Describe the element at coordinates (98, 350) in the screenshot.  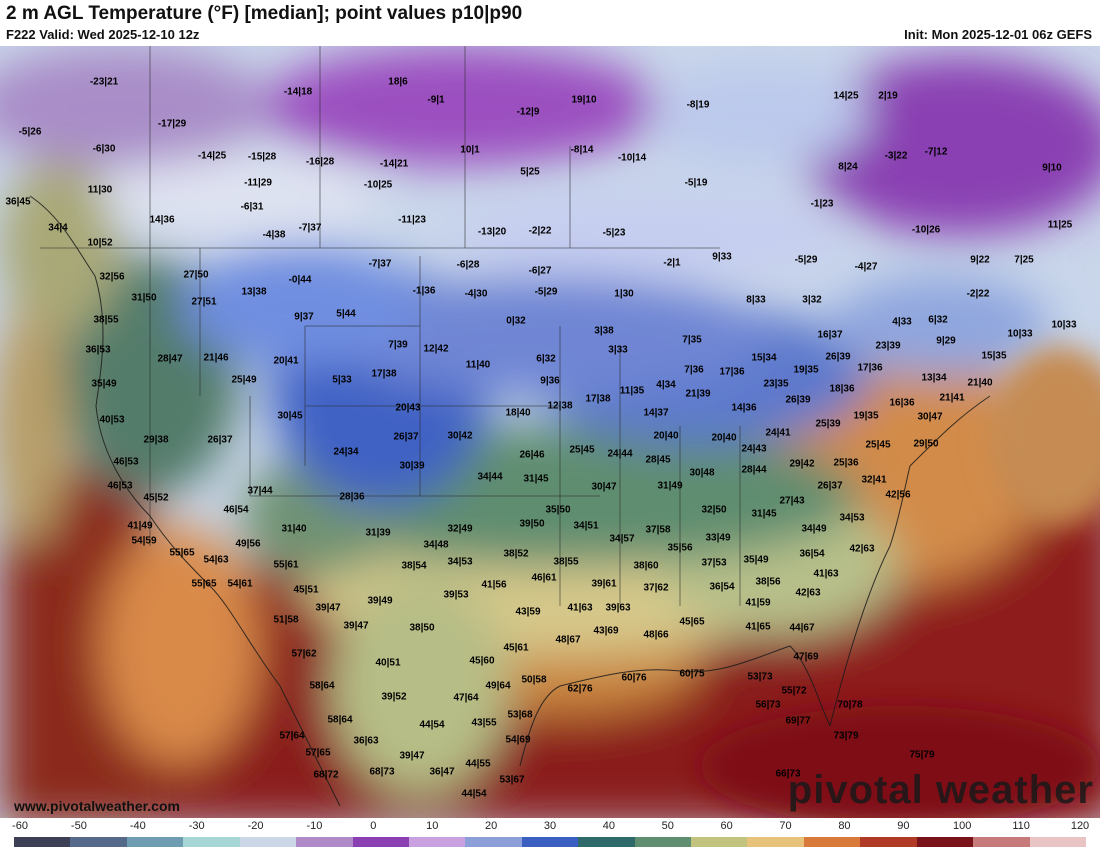
I see `point-value: 36|53` at that location.